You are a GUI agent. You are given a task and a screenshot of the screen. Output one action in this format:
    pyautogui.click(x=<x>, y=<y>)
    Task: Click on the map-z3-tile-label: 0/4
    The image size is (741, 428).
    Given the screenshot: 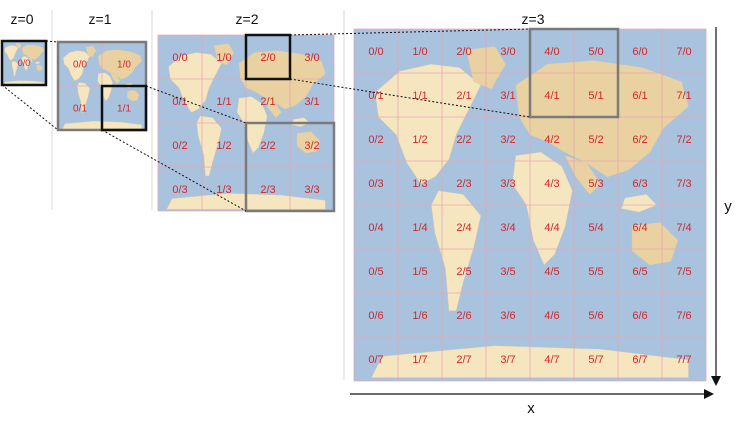 What is the action you would take?
    pyautogui.click(x=375, y=228)
    